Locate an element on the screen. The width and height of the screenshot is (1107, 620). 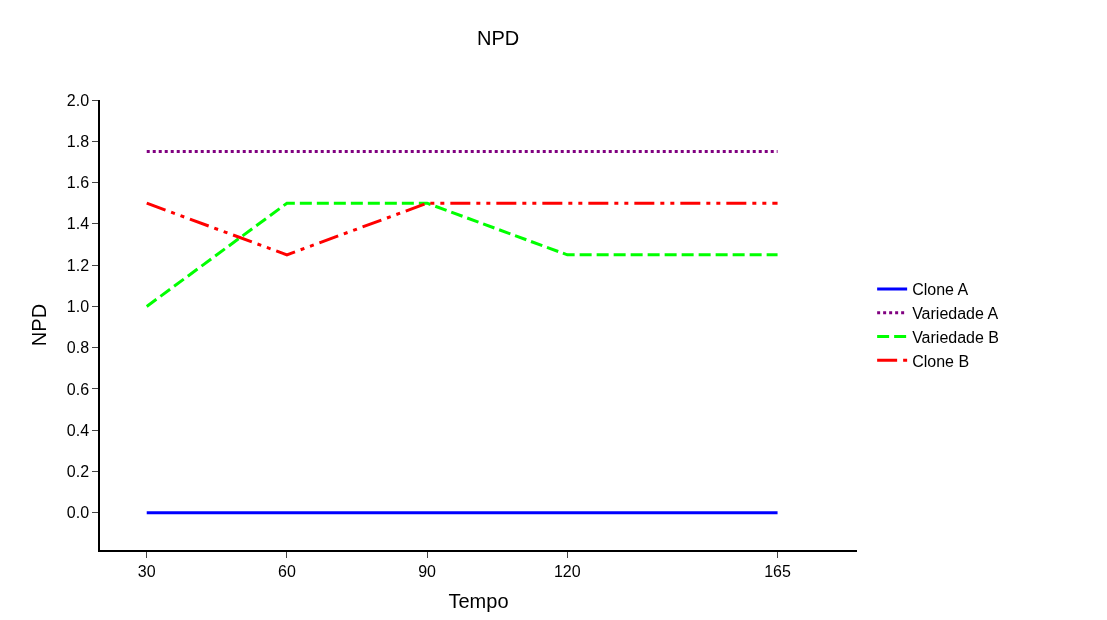
y-axis-title: NPD is located at coordinates (38, 325).